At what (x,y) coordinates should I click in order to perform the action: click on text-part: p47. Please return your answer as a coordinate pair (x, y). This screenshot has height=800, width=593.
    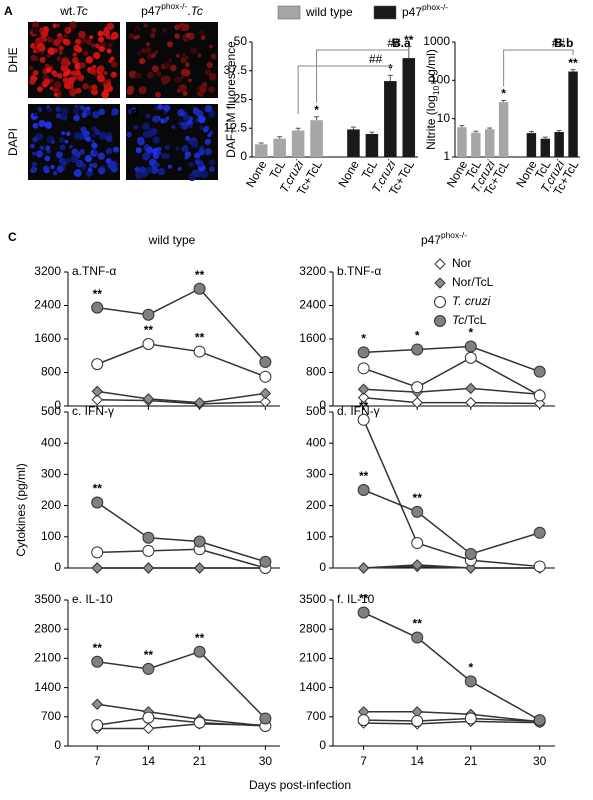
    Looking at the image, I should click on (151, 11).